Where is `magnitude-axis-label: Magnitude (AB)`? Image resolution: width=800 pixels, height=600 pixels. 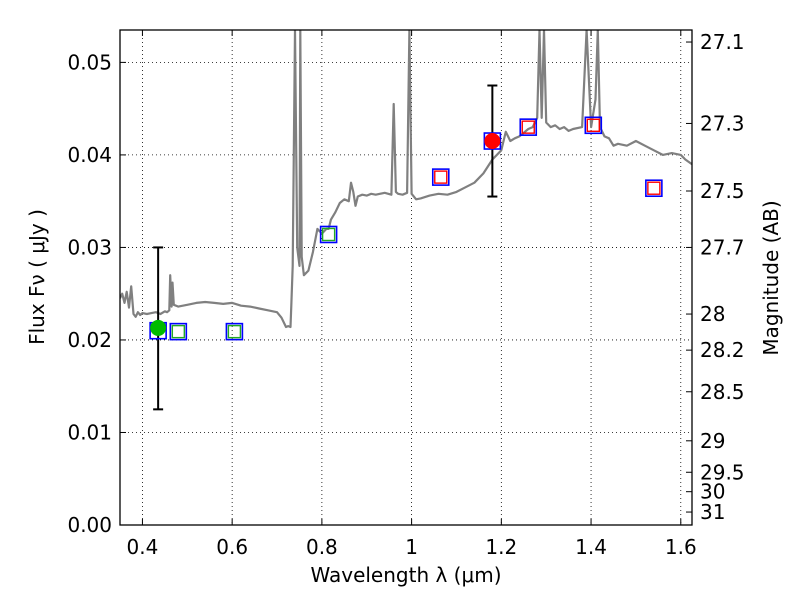
magnitude-axis-label: Magnitude (AB) is located at coordinates (771, 277).